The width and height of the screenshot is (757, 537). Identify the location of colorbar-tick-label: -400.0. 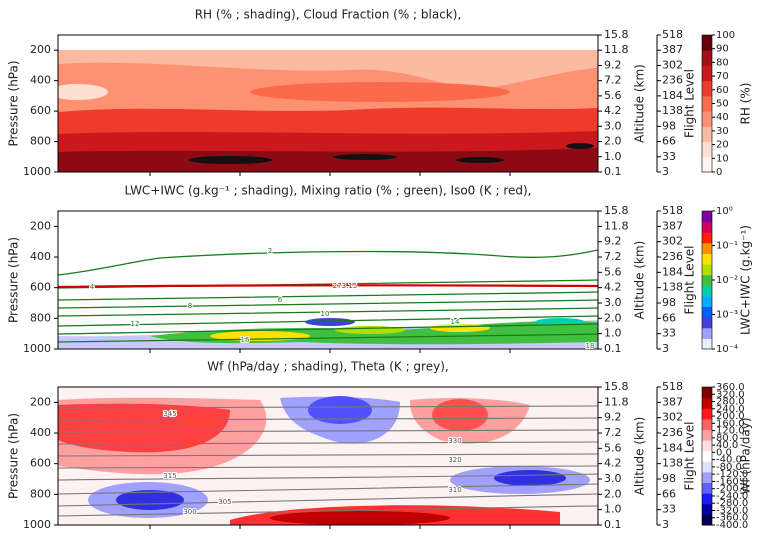
(732, 525).